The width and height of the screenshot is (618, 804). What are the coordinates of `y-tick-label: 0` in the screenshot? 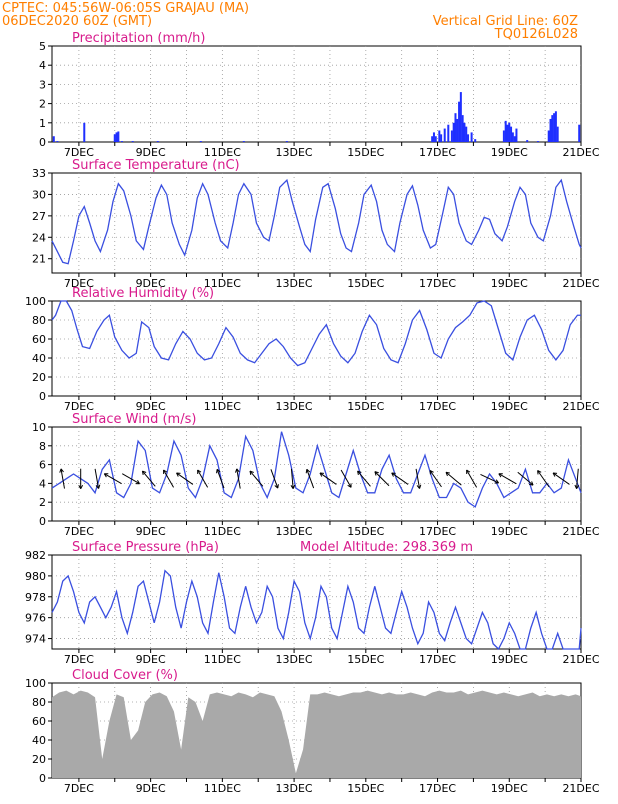 It's located at (42, 778).